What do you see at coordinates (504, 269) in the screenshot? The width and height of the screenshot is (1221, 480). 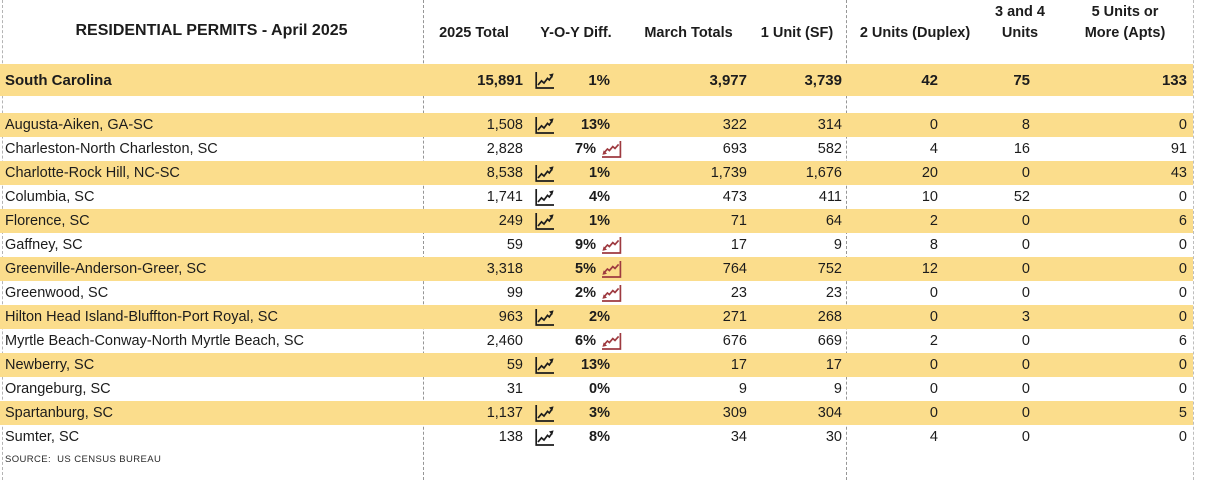 I see `total-2025-cell: 3,318` at bounding box center [504, 269].